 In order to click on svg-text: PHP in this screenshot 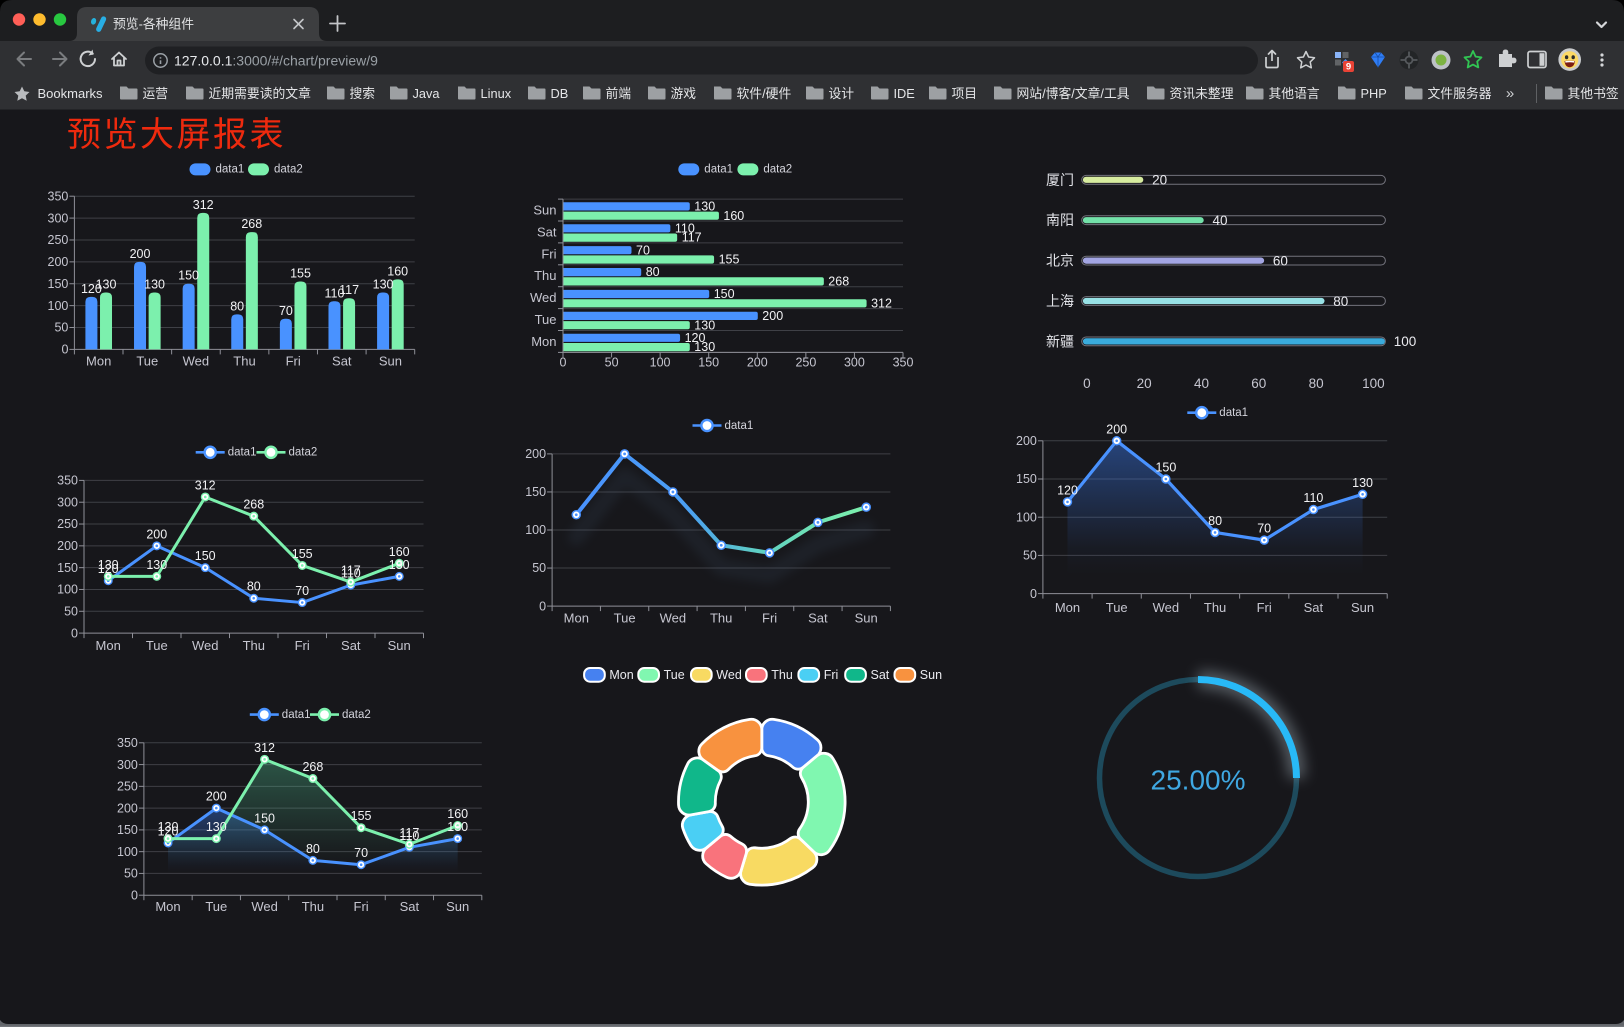, I will do `click(1374, 93)`.